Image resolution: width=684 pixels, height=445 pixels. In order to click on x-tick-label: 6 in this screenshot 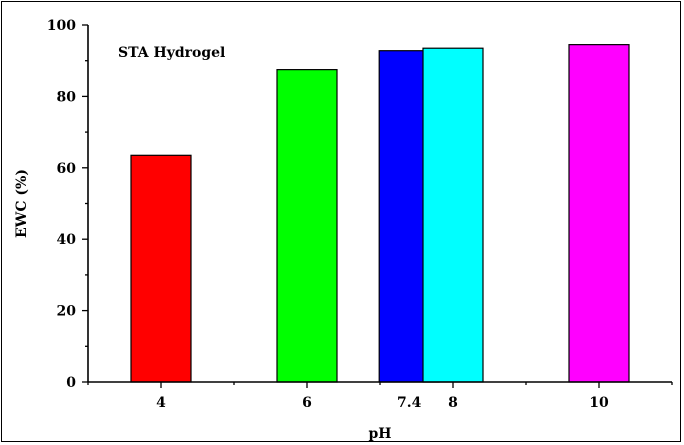, I will do `click(307, 403)`.